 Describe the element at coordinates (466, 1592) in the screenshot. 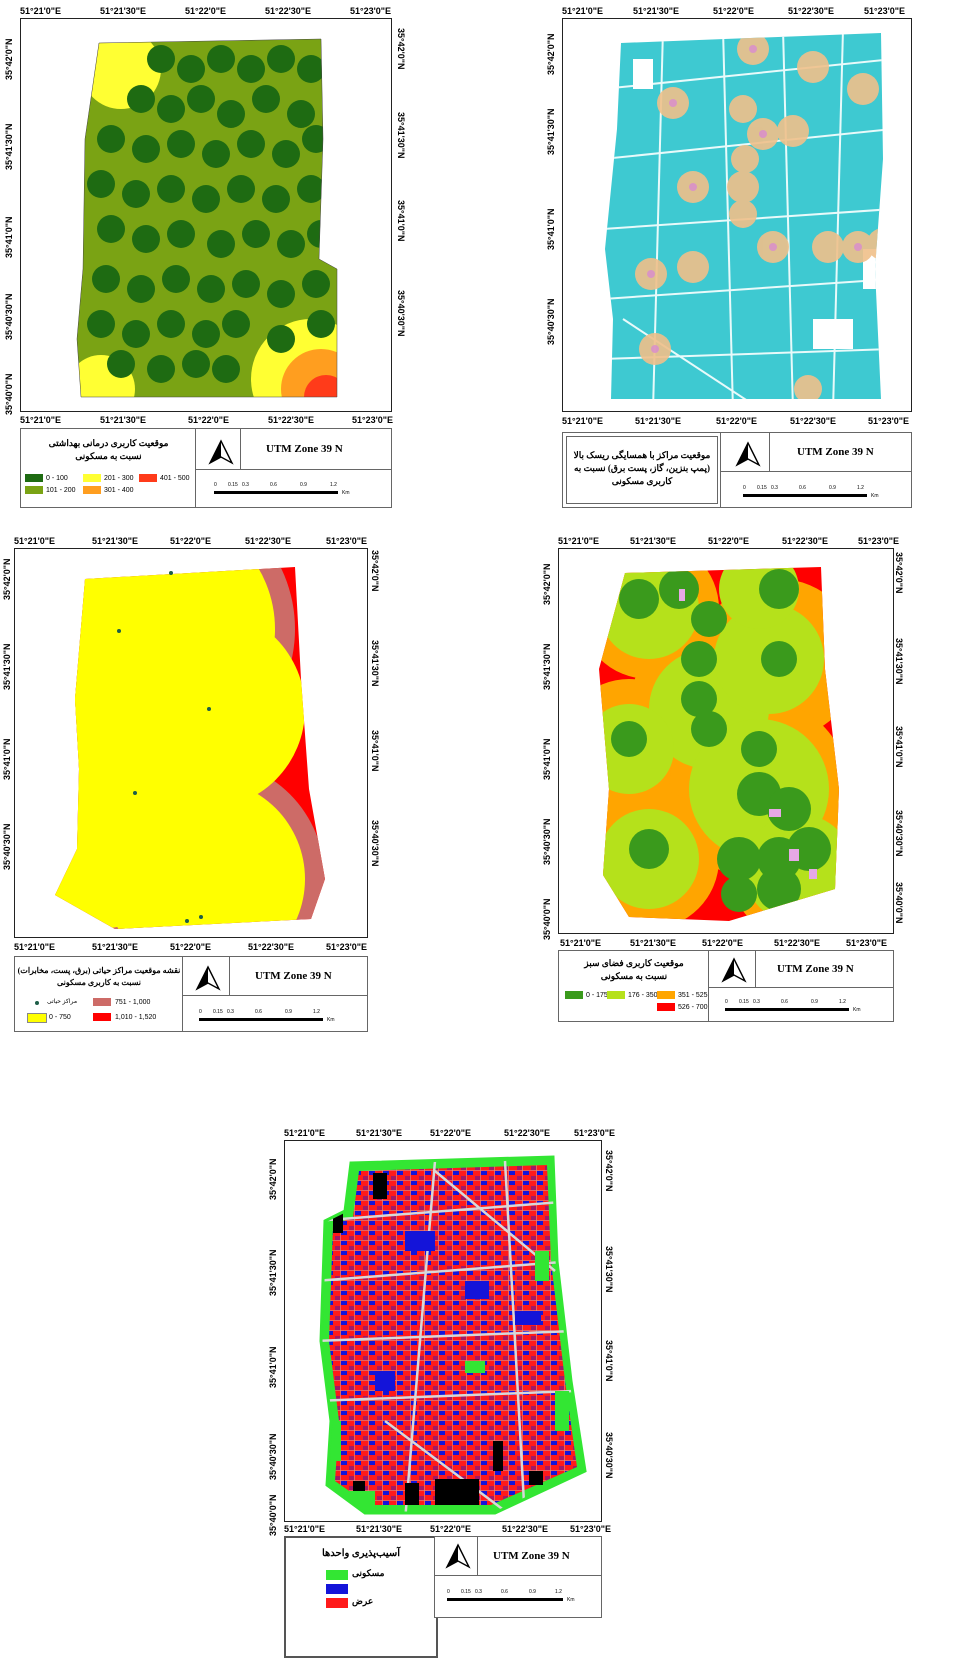

I see `scale-label: 0.15` at that location.